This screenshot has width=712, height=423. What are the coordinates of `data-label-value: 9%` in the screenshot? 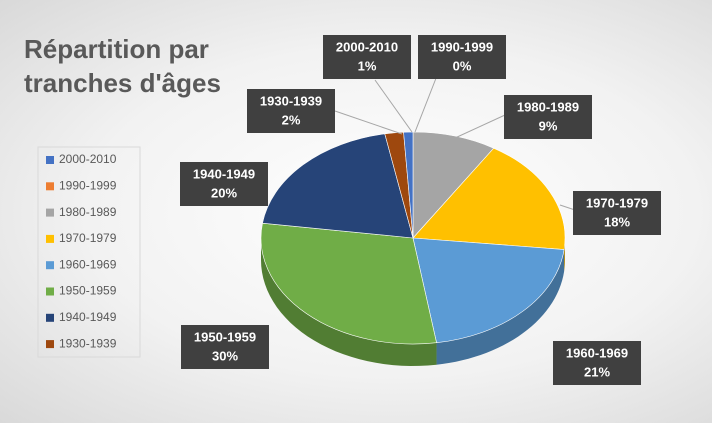 It's located at (548, 125).